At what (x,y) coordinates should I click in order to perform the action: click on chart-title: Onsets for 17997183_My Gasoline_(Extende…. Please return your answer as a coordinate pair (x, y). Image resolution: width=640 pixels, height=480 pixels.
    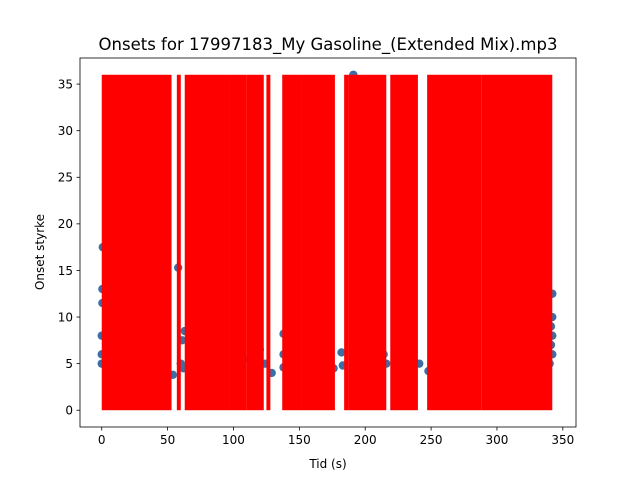
    Looking at the image, I should click on (328, 45).